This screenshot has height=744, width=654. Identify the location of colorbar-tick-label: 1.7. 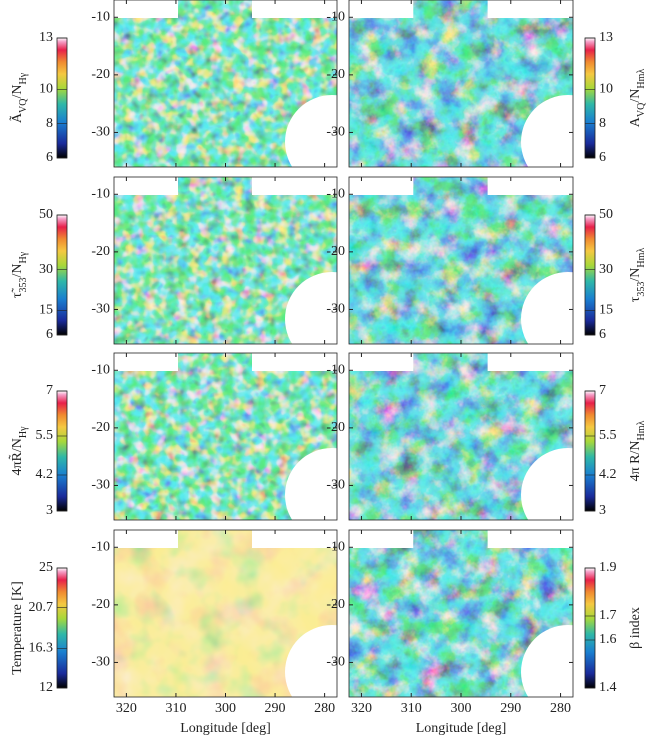
(608, 615).